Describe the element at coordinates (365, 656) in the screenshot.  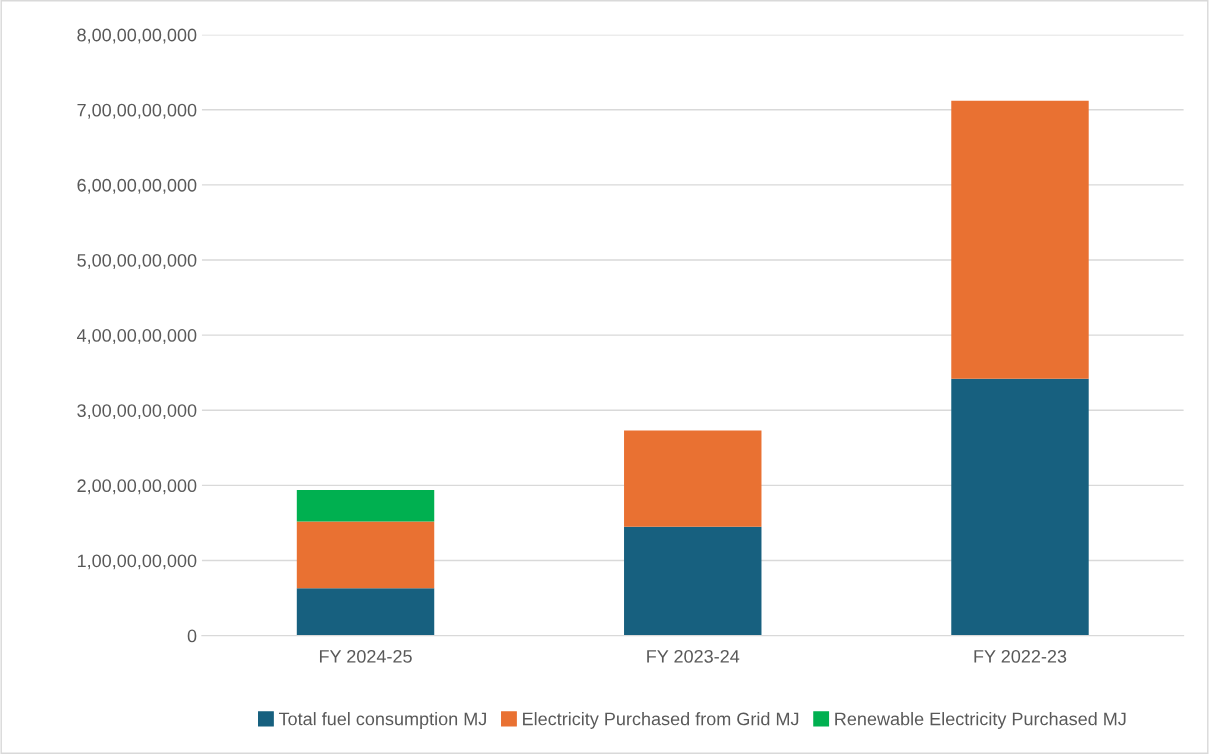
I see `x-tick-label: FY 2024-25` at that location.